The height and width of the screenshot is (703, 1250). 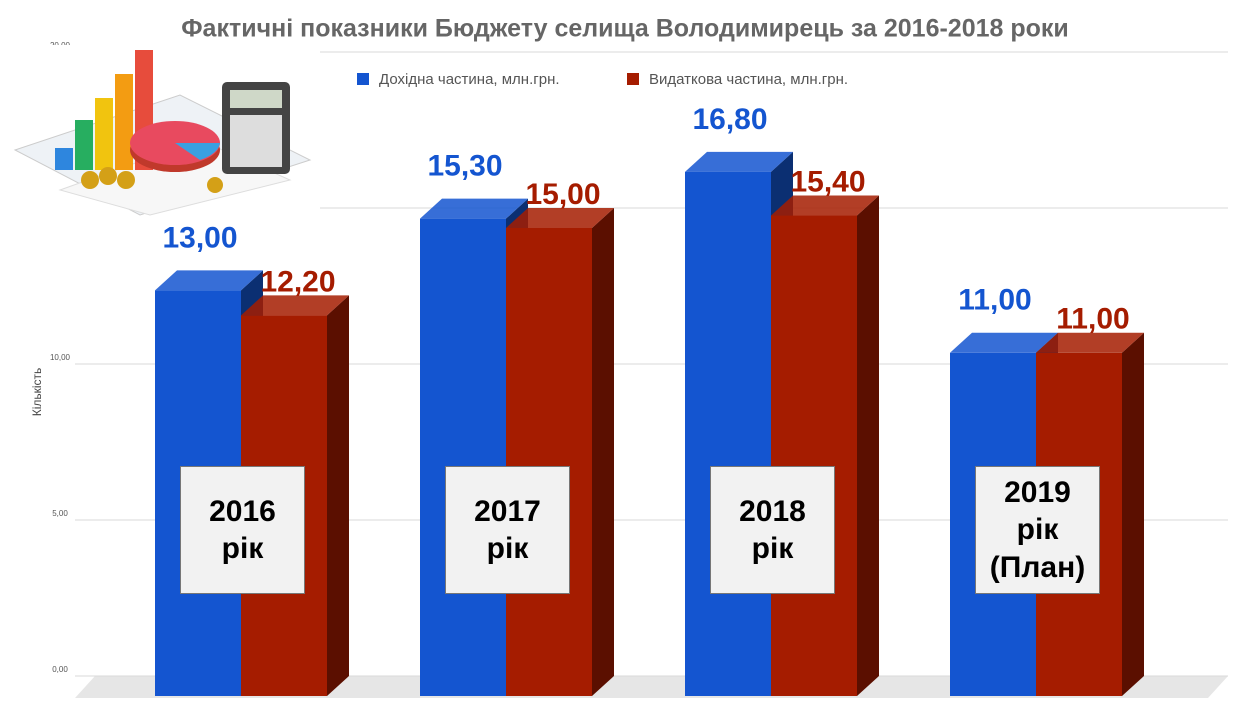 What do you see at coordinates (37, 392) in the screenshot?
I see `y-axis-label: Кількість` at bounding box center [37, 392].